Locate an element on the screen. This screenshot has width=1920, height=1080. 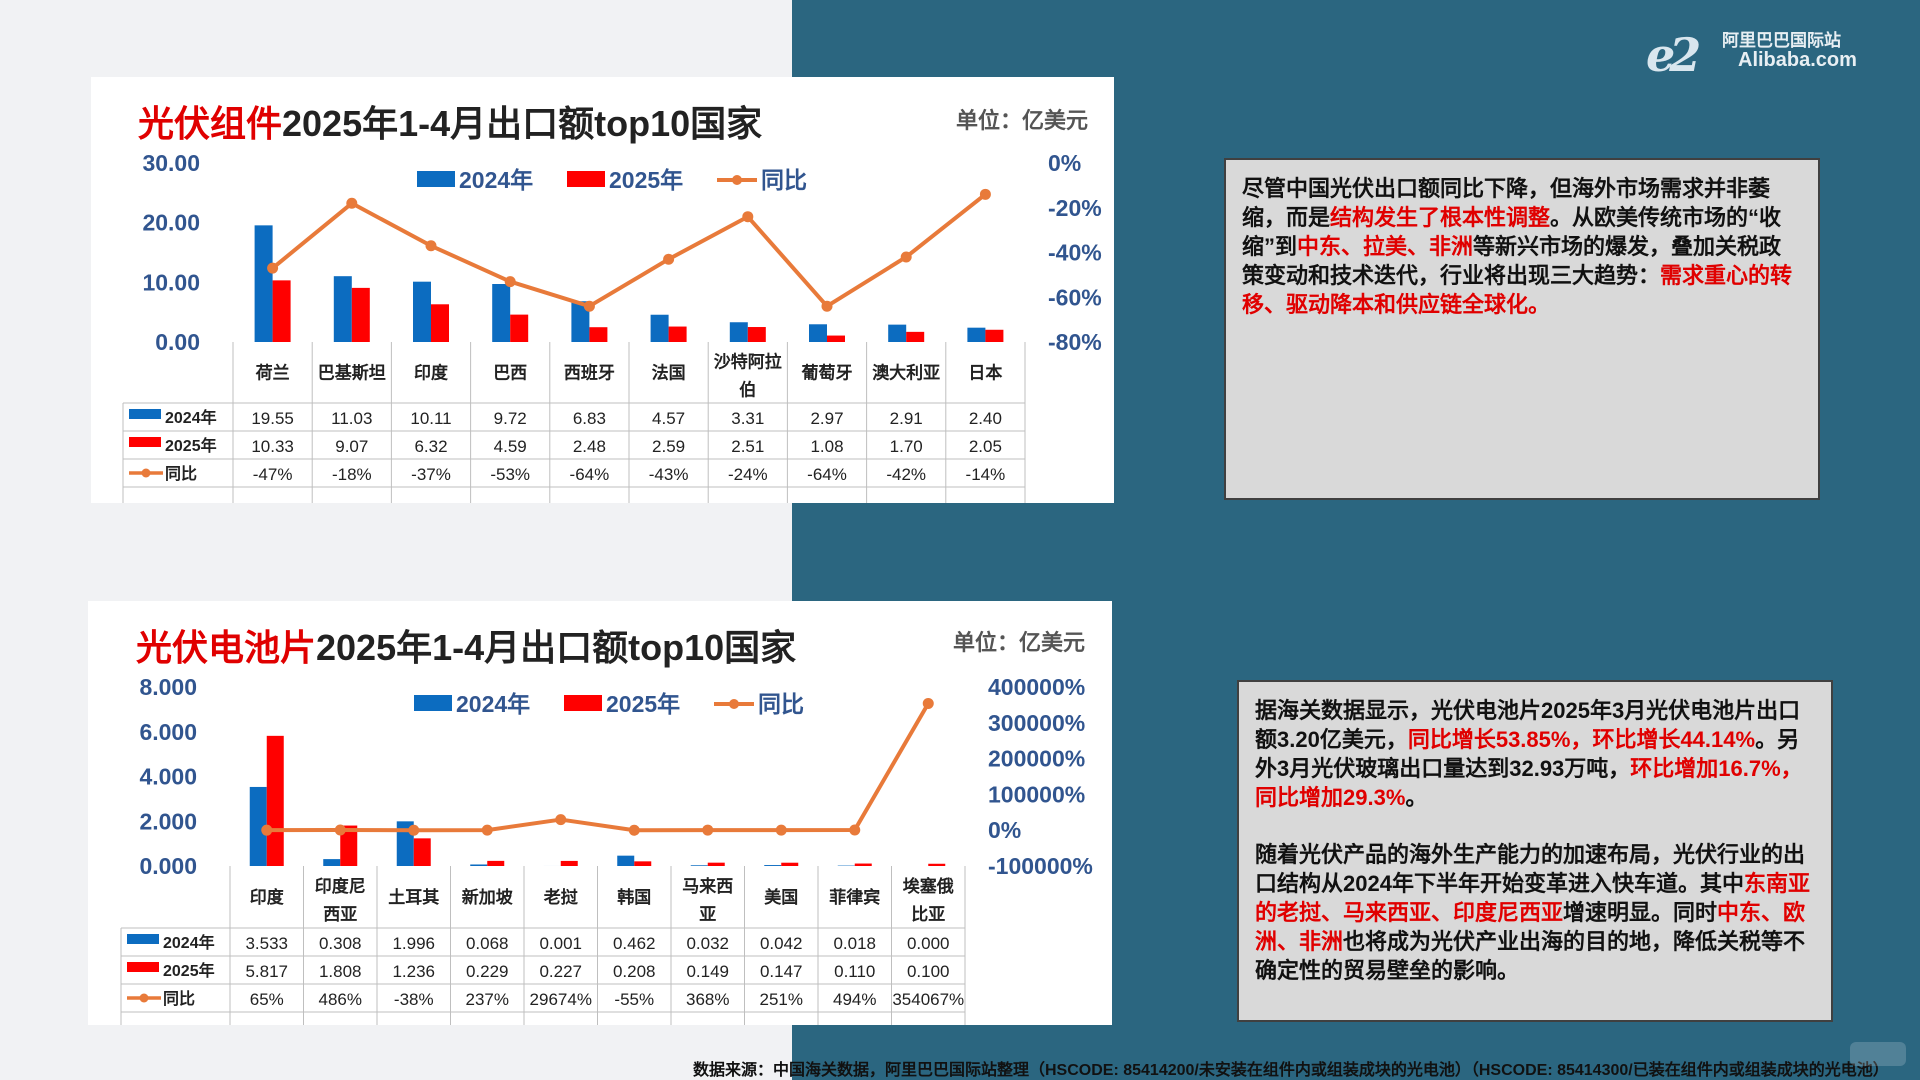
chart-title-highlight: 光伏组件 is located at coordinates (210, 123).